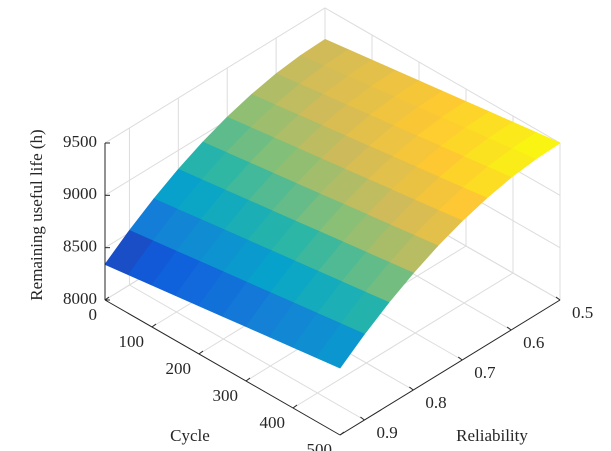 This screenshot has height=451, width=611. Describe the element at coordinates (485, 372) in the screenshot. I see `y-tick-label: 0.7` at that location.